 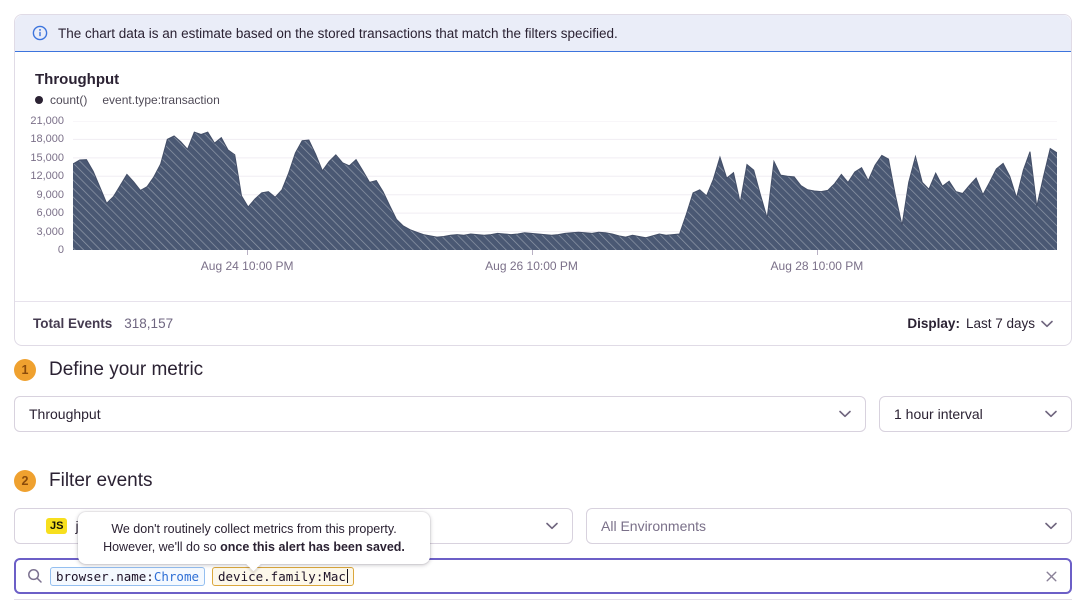 What do you see at coordinates (126, 369) in the screenshot?
I see `step-1-title: Define your metric` at bounding box center [126, 369].